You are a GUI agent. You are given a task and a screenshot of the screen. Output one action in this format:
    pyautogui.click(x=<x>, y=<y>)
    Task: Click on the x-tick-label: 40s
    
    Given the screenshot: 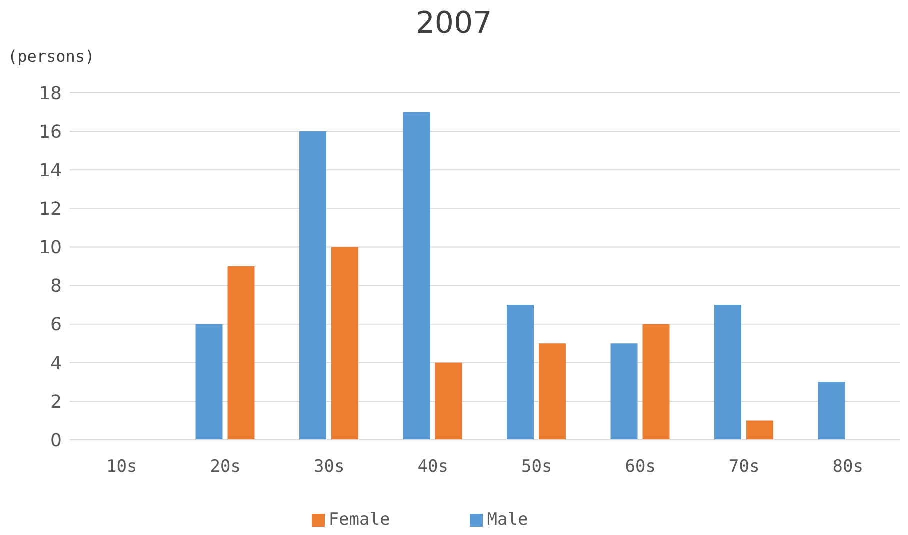 What is the action you would take?
    pyautogui.click(x=433, y=467)
    